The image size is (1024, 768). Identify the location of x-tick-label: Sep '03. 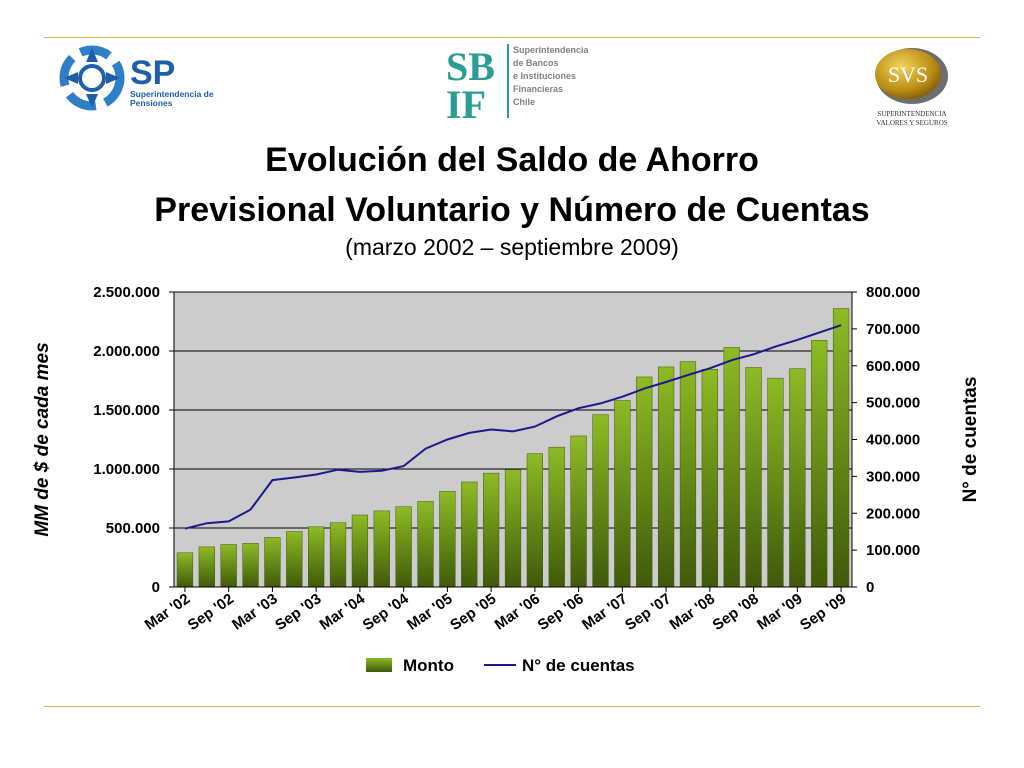
(298, 612).